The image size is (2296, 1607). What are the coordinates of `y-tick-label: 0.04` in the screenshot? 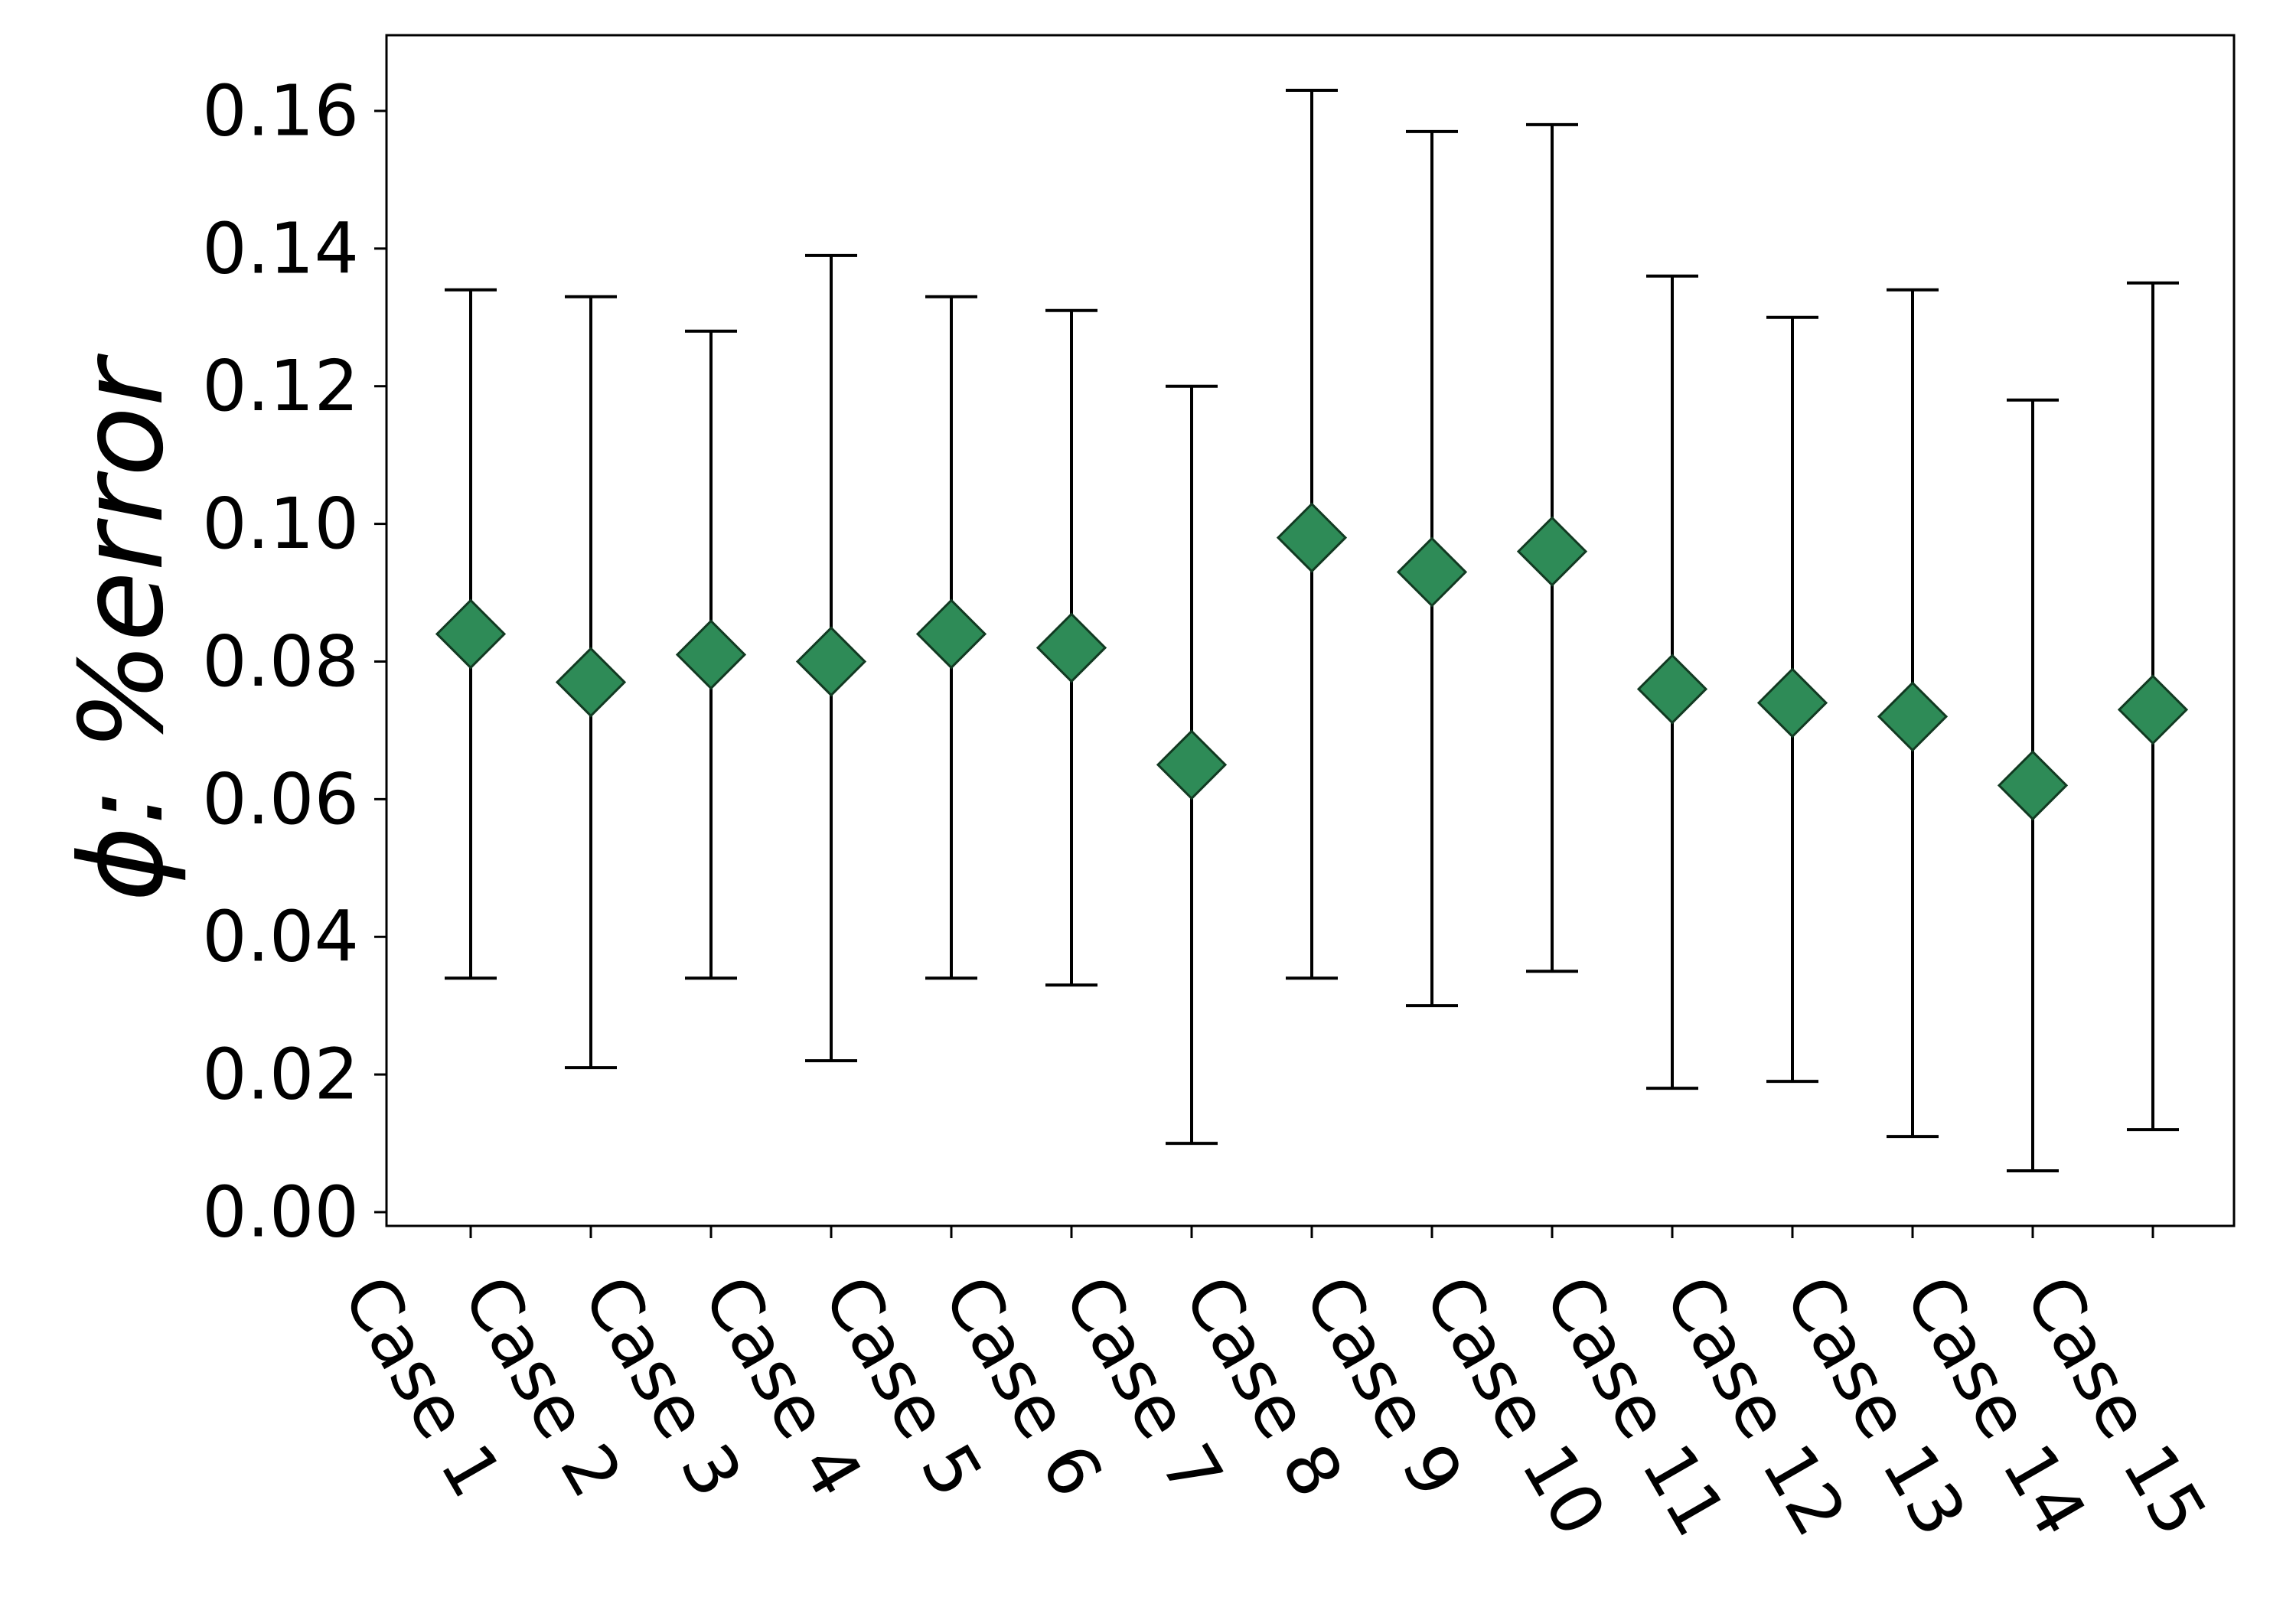 It's located at (280, 937).